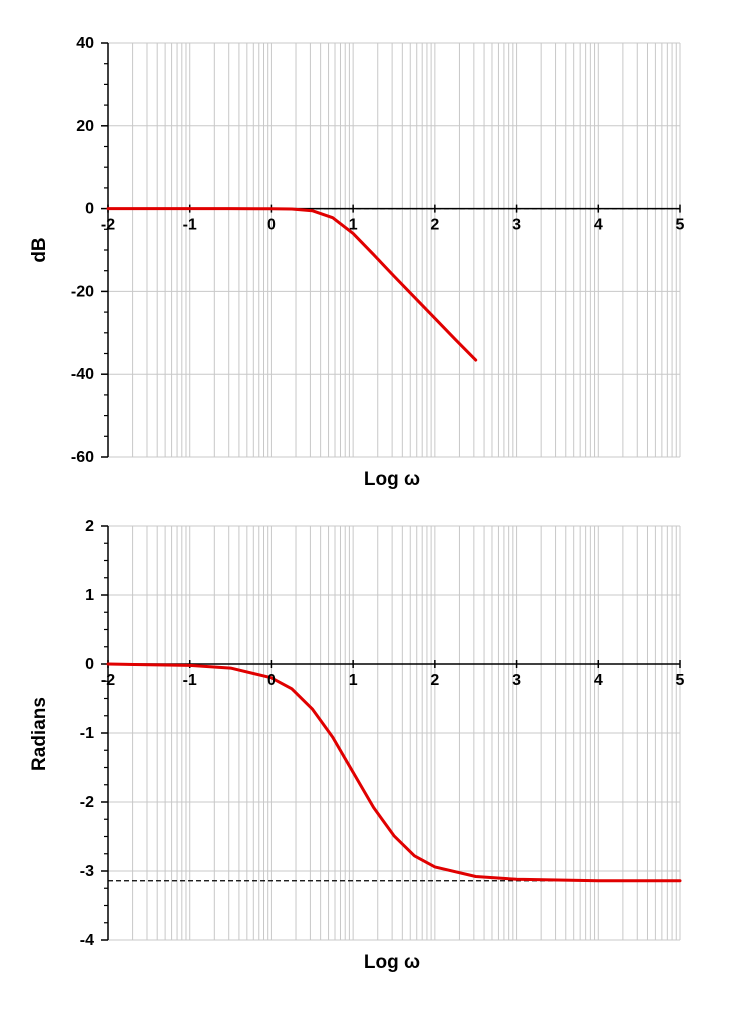 This screenshot has height=1024, width=736. Describe the element at coordinates (392, 962) in the screenshot. I see `phase-x-axis-label: Log ω` at that location.